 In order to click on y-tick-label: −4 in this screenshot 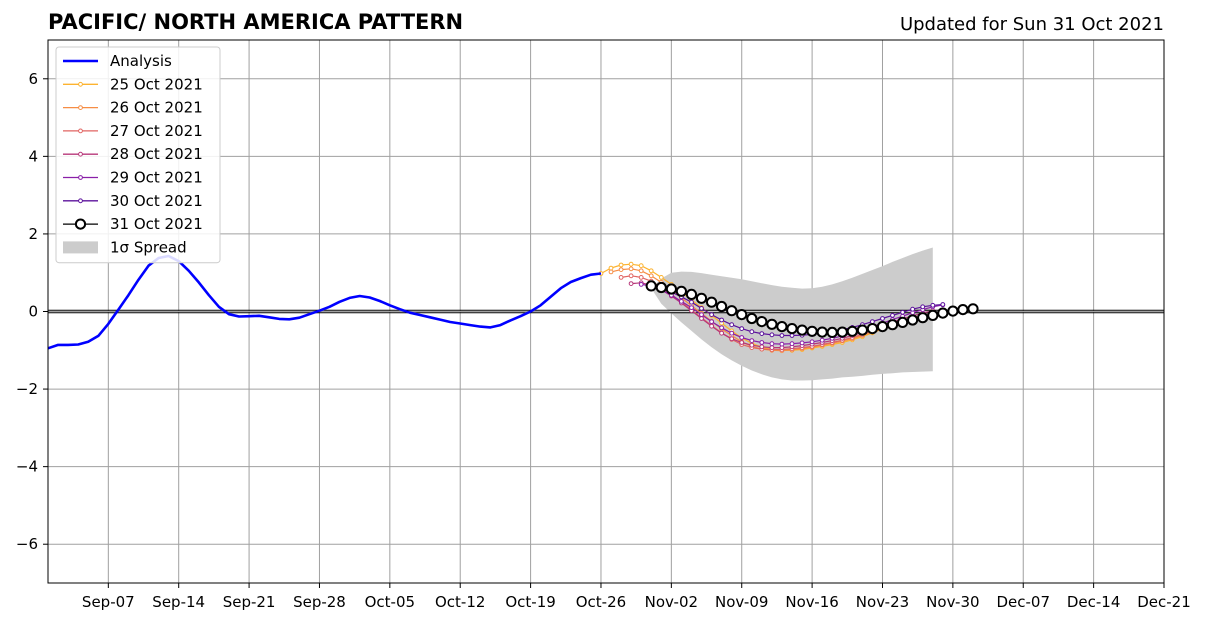, I will do `click(27, 467)`.